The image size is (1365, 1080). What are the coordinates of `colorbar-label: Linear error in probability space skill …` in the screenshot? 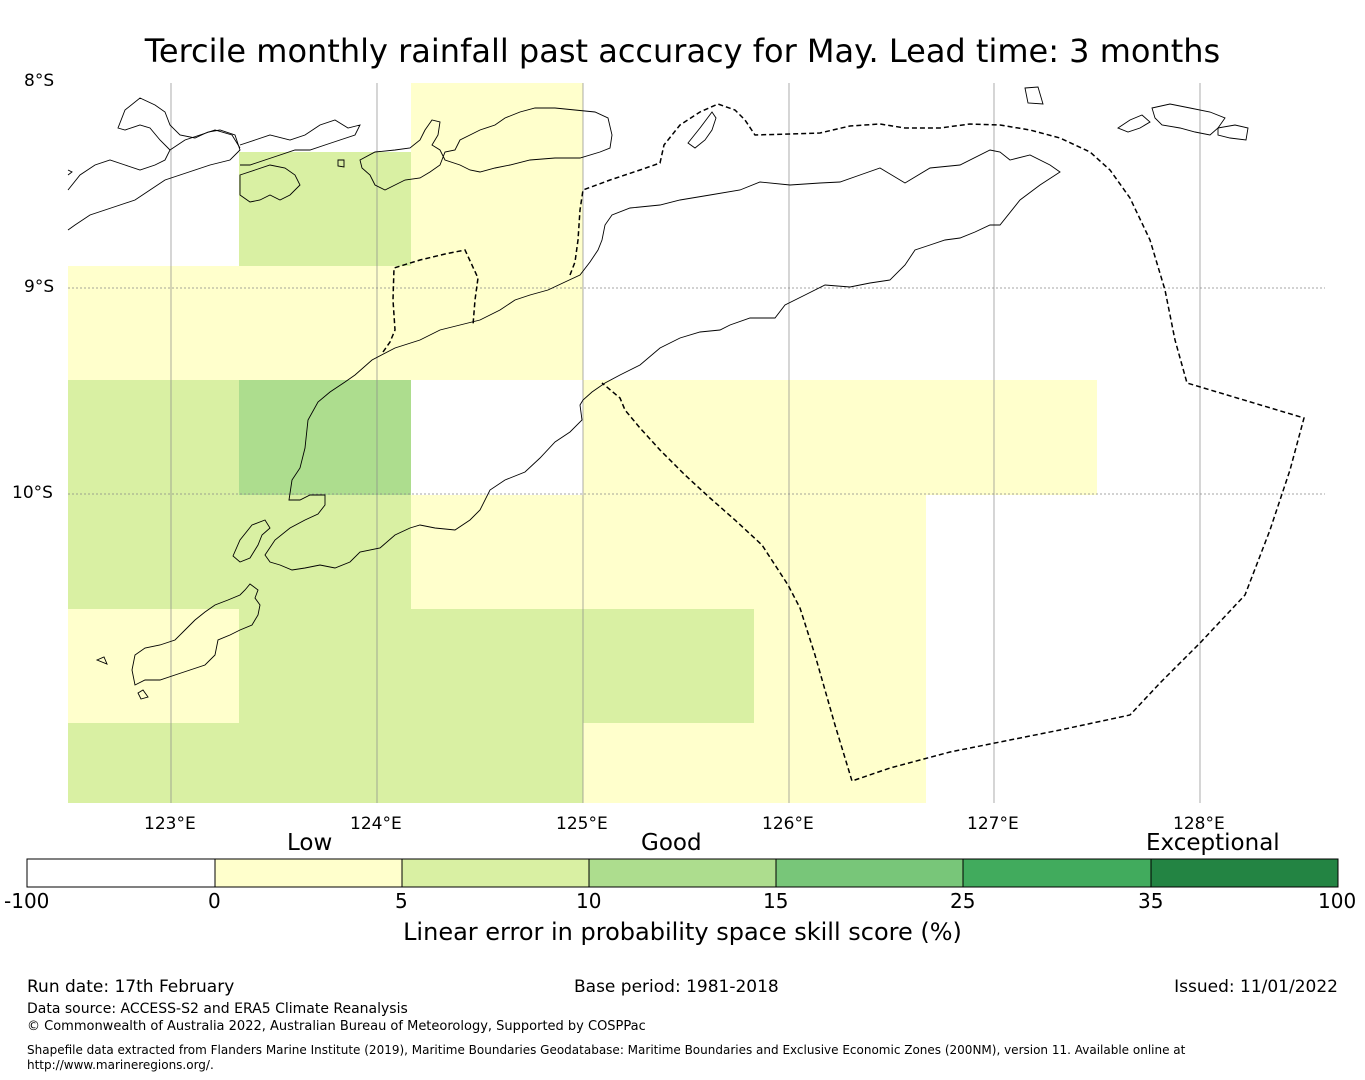 It's located at (682, 932).